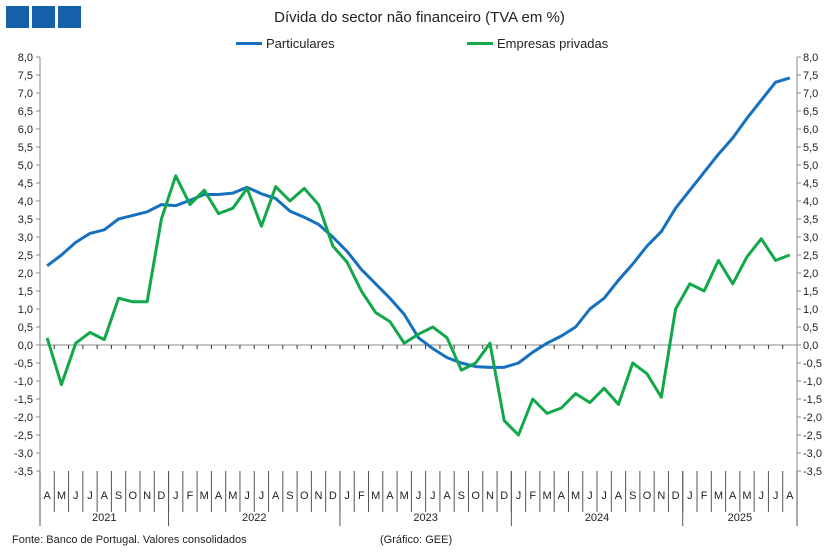 The image size is (839, 559). What do you see at coordinates (810, 76) in the screenshot?
I see `y-tick-label-right: 7,5` at bounding box center [810, 76].